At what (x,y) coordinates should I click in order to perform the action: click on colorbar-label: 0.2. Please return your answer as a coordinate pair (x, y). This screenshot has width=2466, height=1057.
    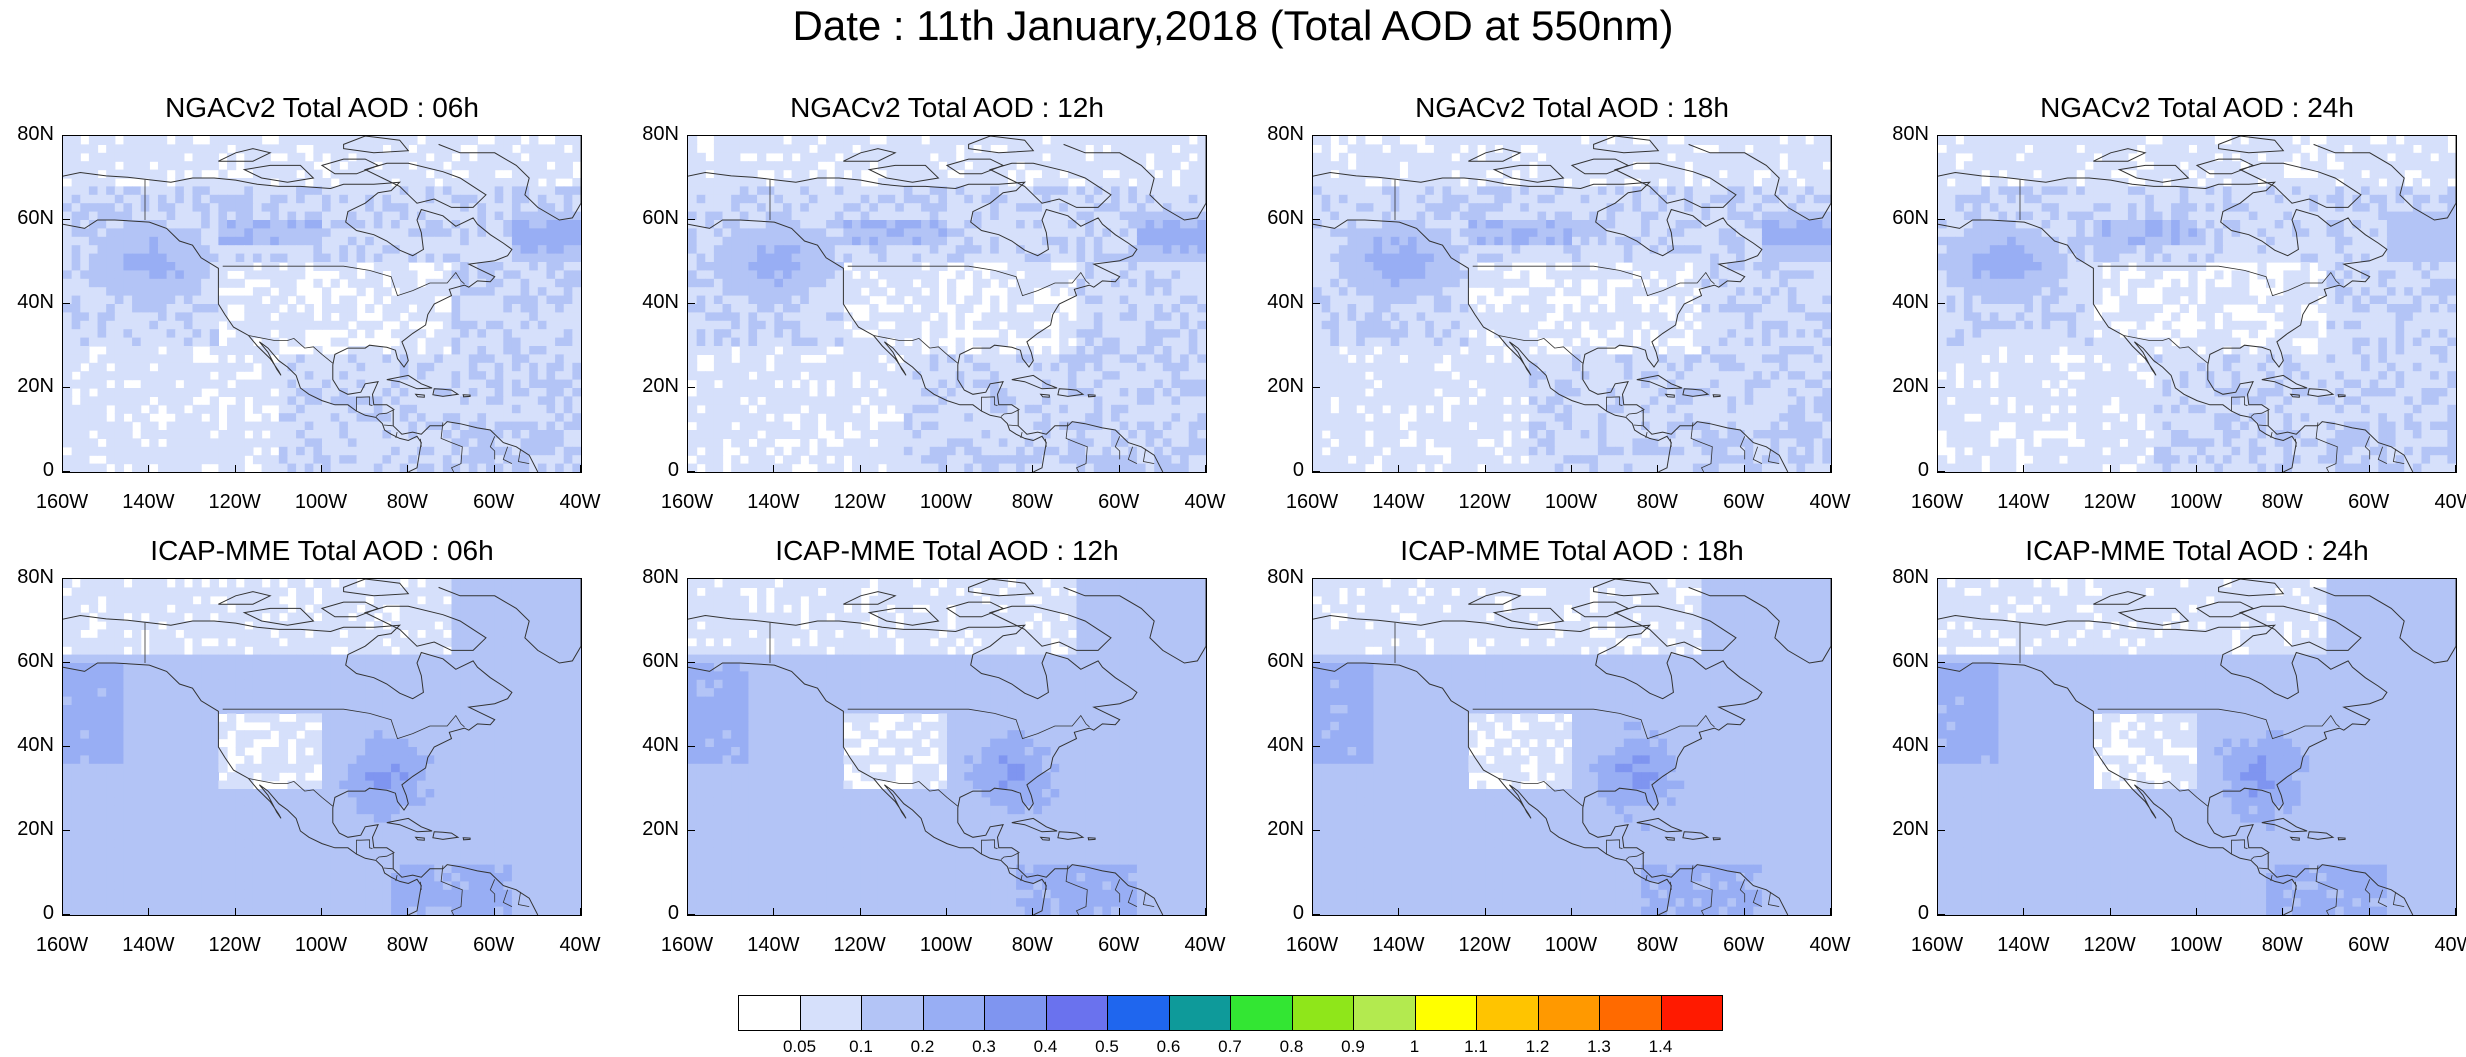
    Looking at the image, I should click on (923, 1047).